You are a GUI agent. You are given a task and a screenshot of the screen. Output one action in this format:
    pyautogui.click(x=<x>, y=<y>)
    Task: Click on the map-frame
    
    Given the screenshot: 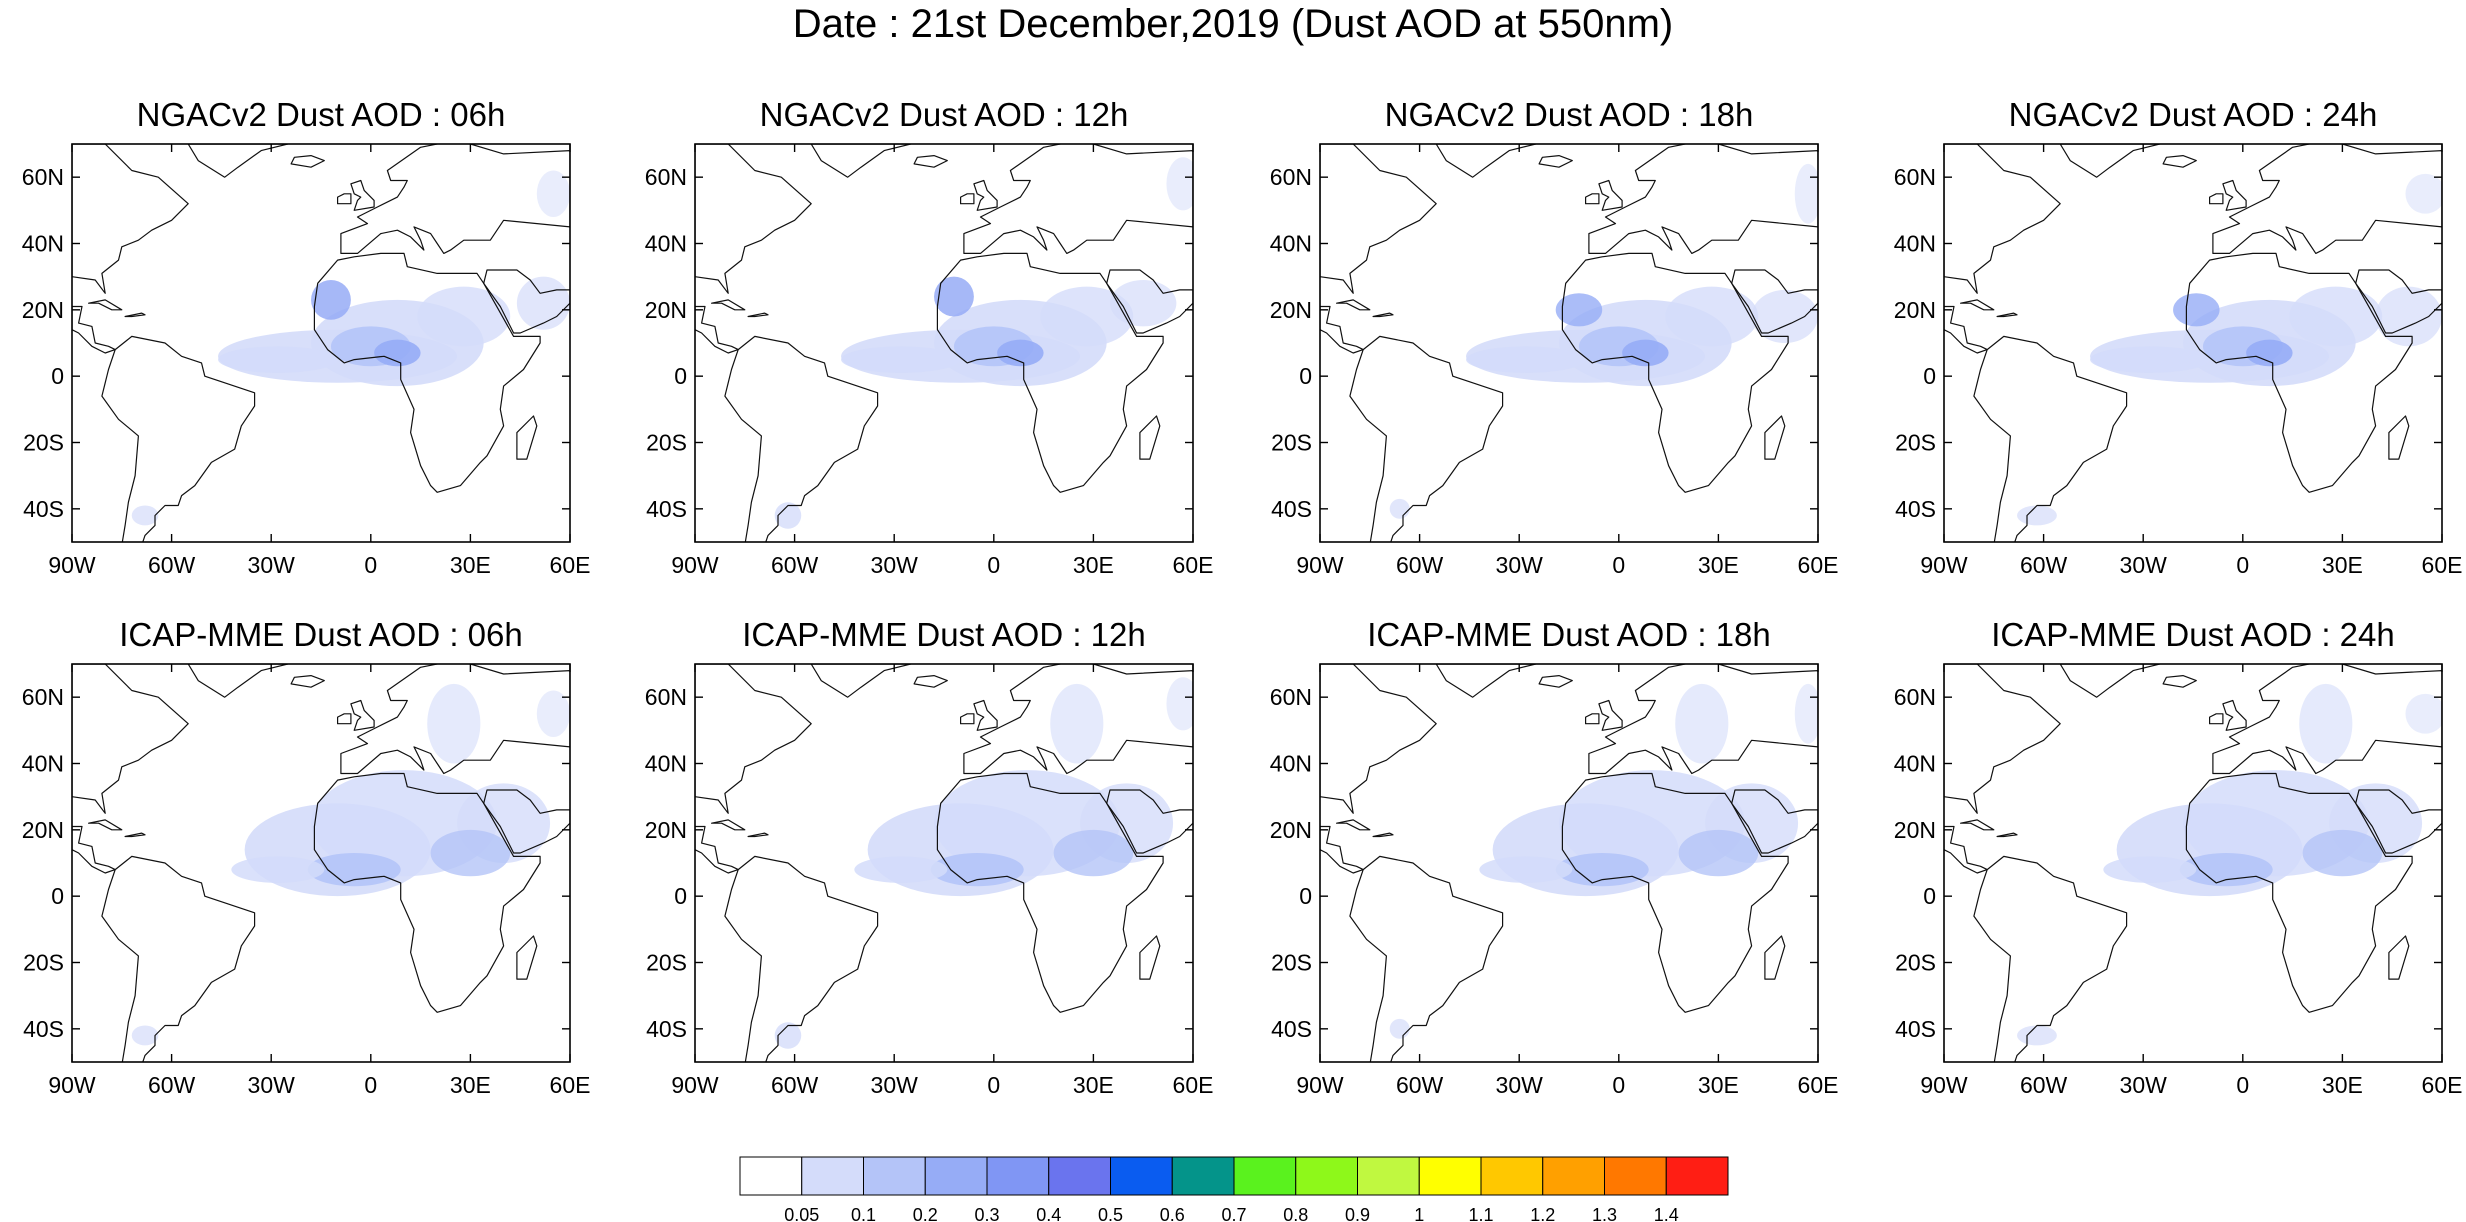 What is the action you would take?
    pyautogui.click(x=944, y=863)
    